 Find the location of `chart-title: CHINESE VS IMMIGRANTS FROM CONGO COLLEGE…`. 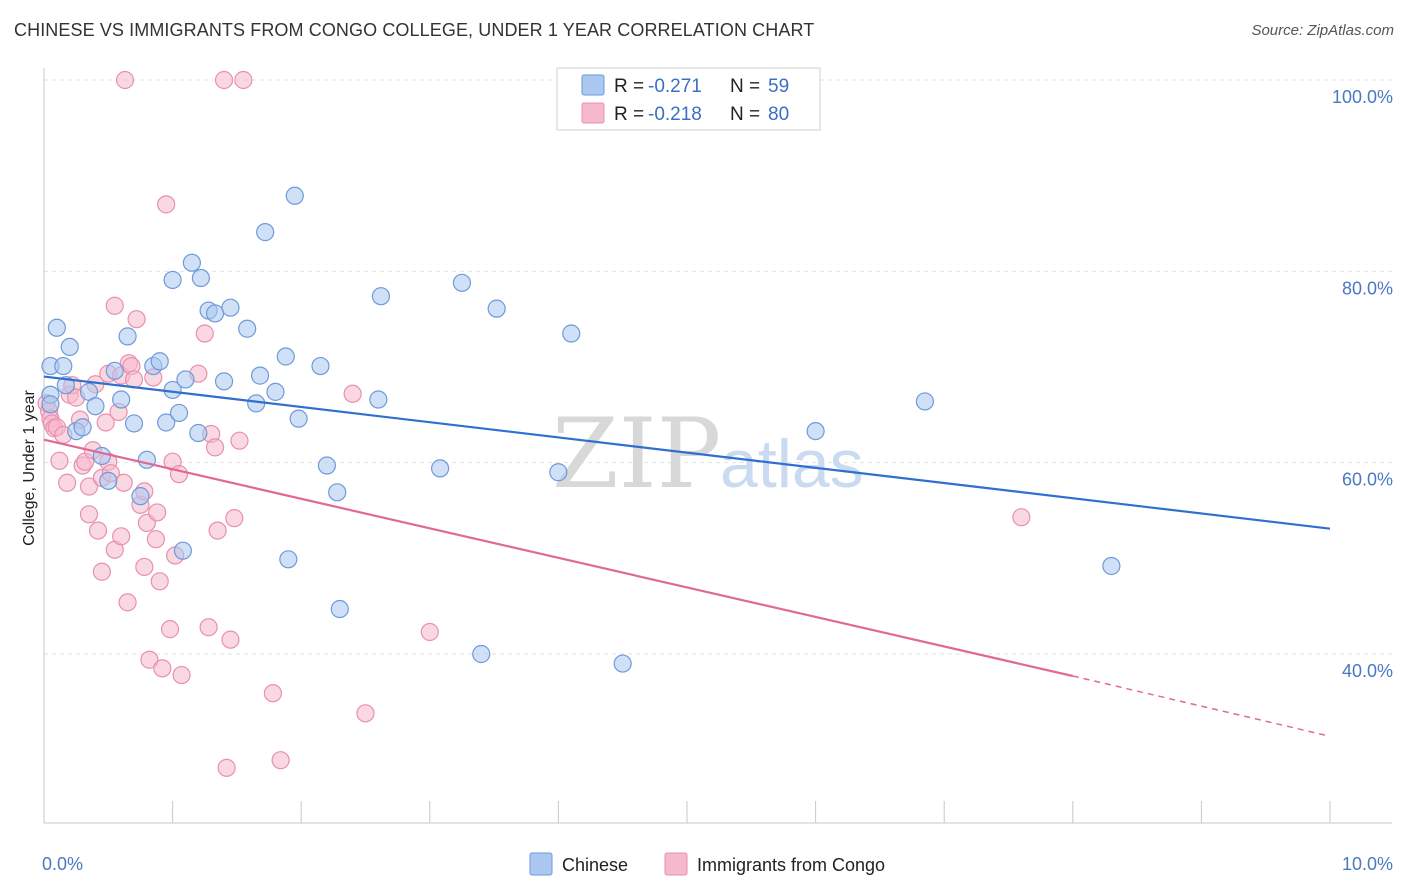

chart-title: CHINESE VS IMMIGRANTS FROM CONGO COLLEGE… is located at coordinates (414, 30).